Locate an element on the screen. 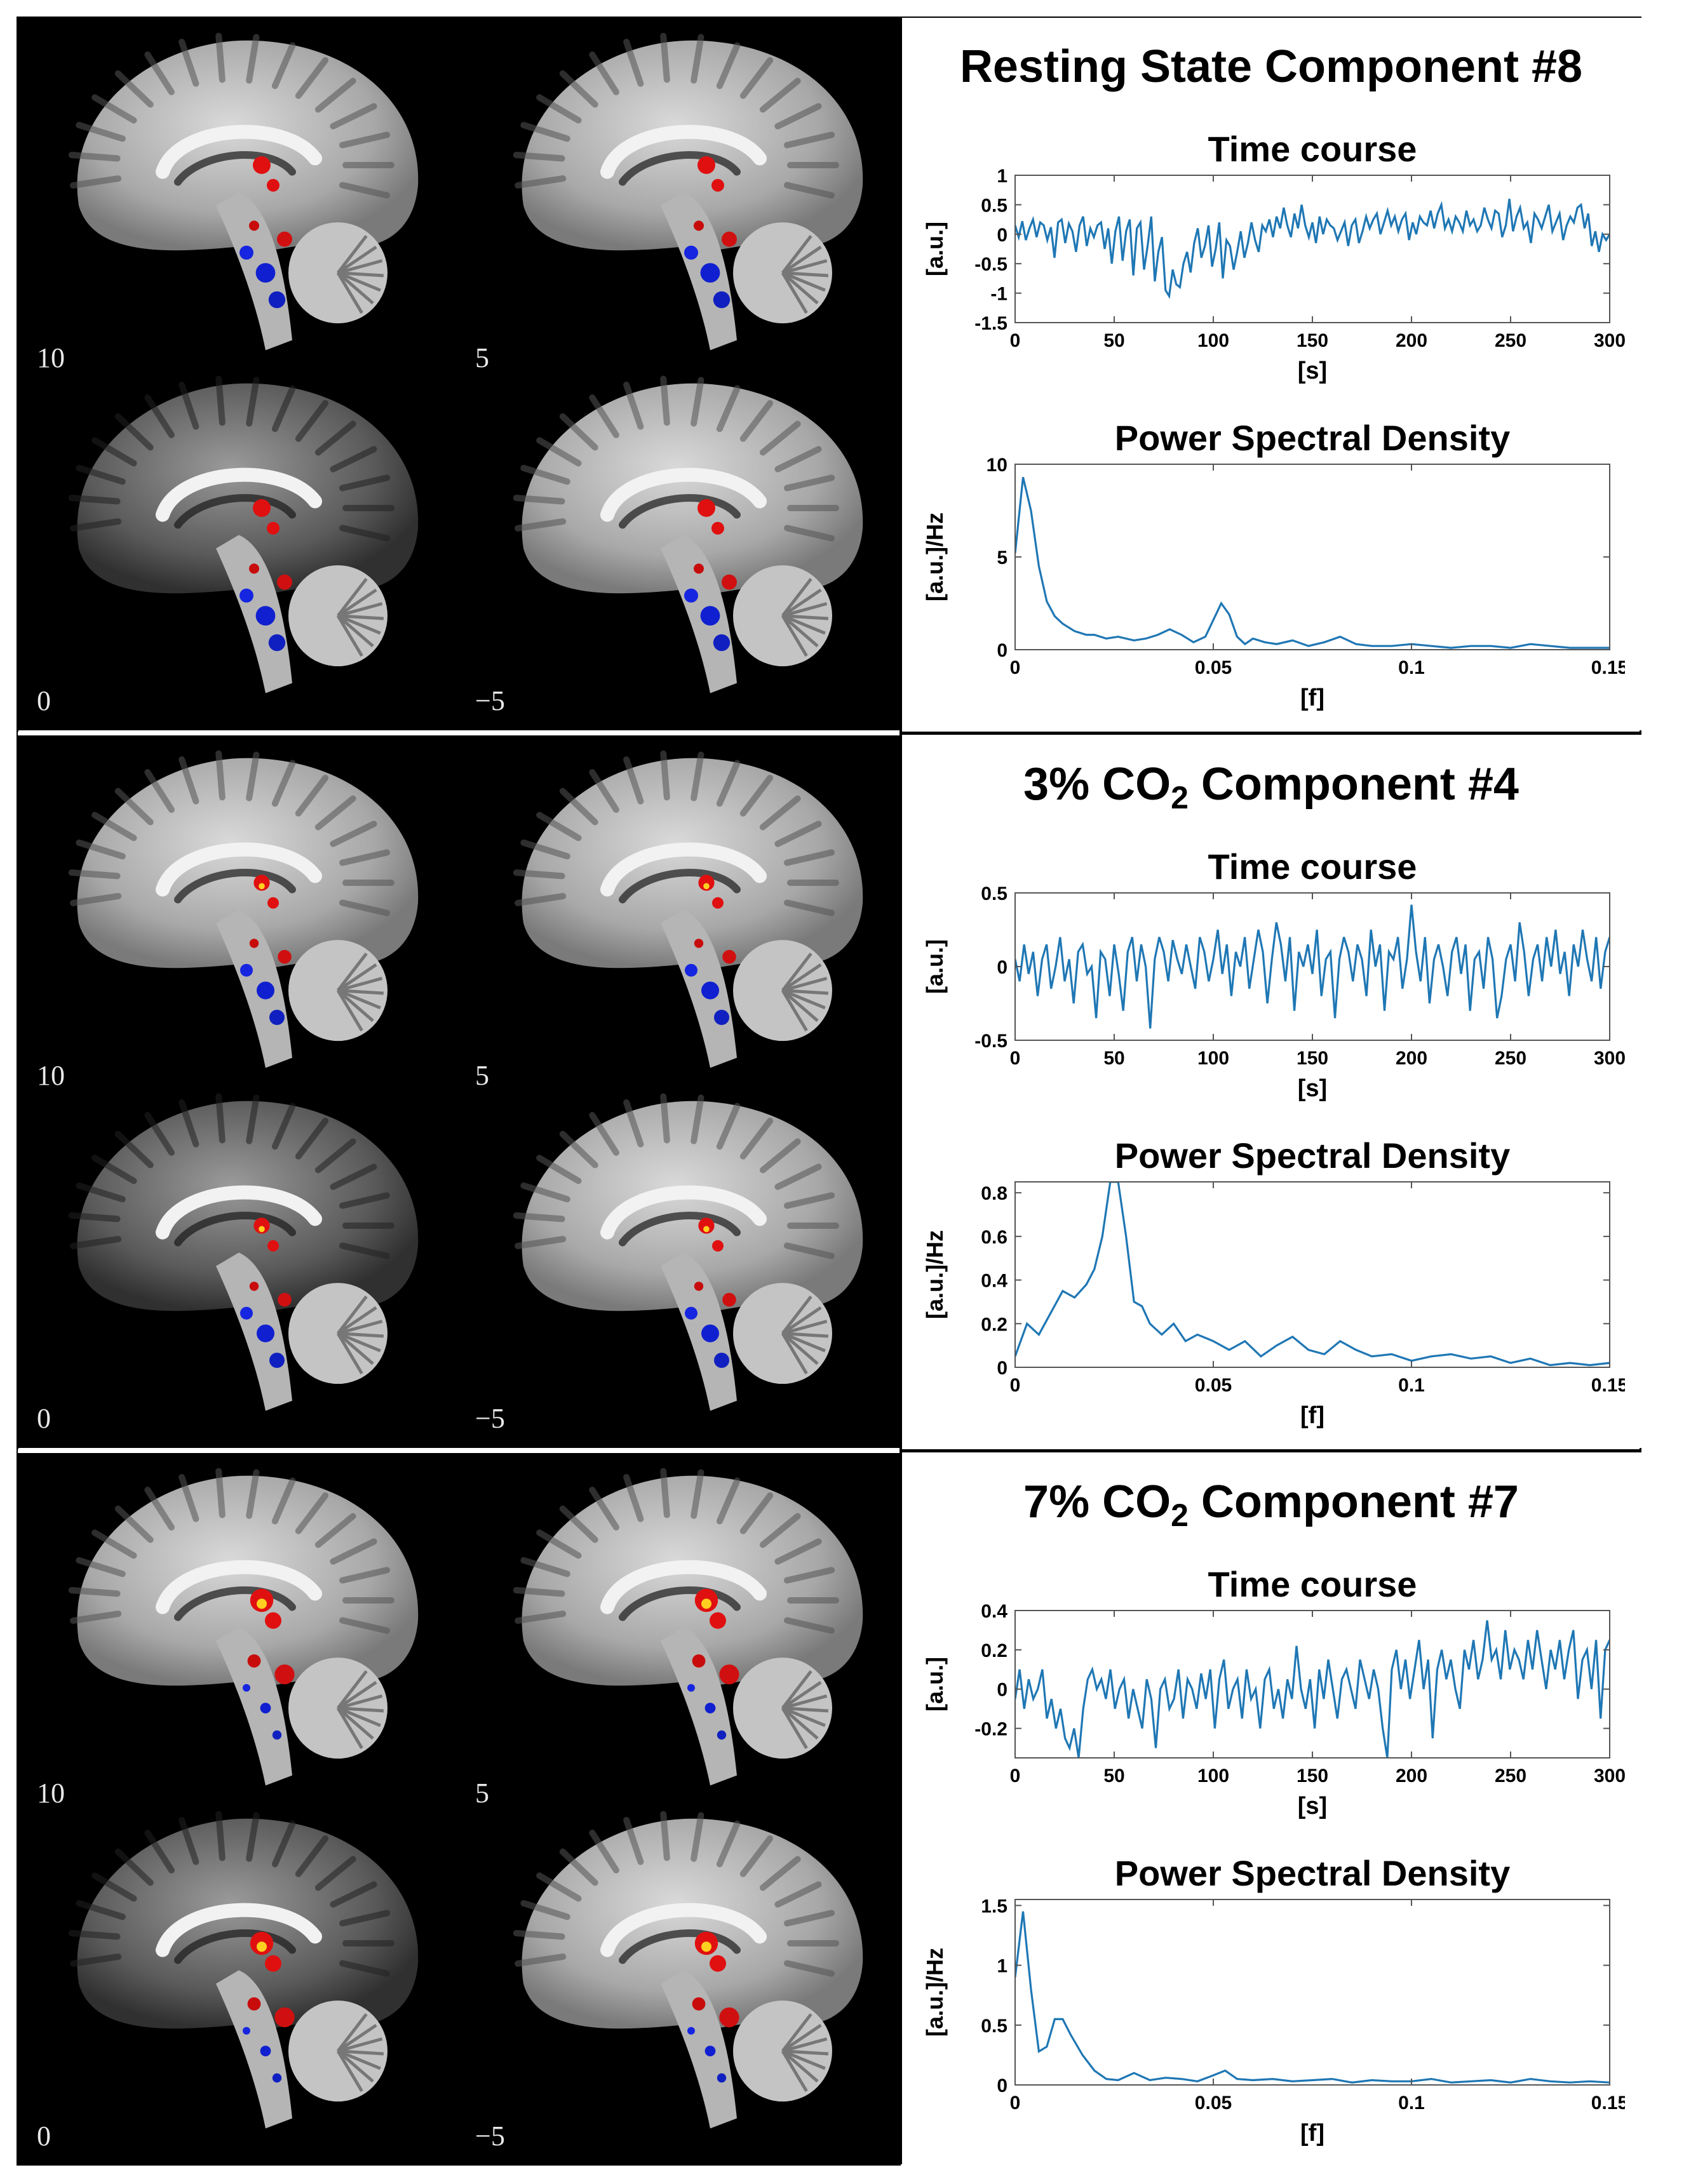 This screenshot has width=1691, height=2184. component-title: 7% CO2 Component #7 is located at coordinates (1271, 1505).